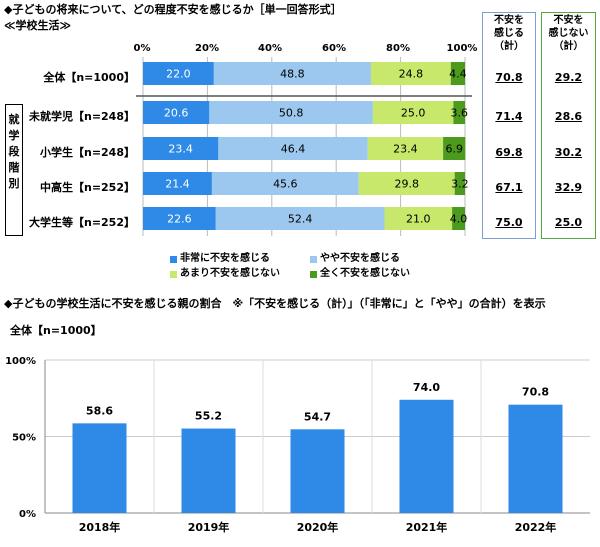  Describe the element at coordinates (56, 330) in the screenshot. I see `chart2-subtitle: 全体【n=1000】` at that location.